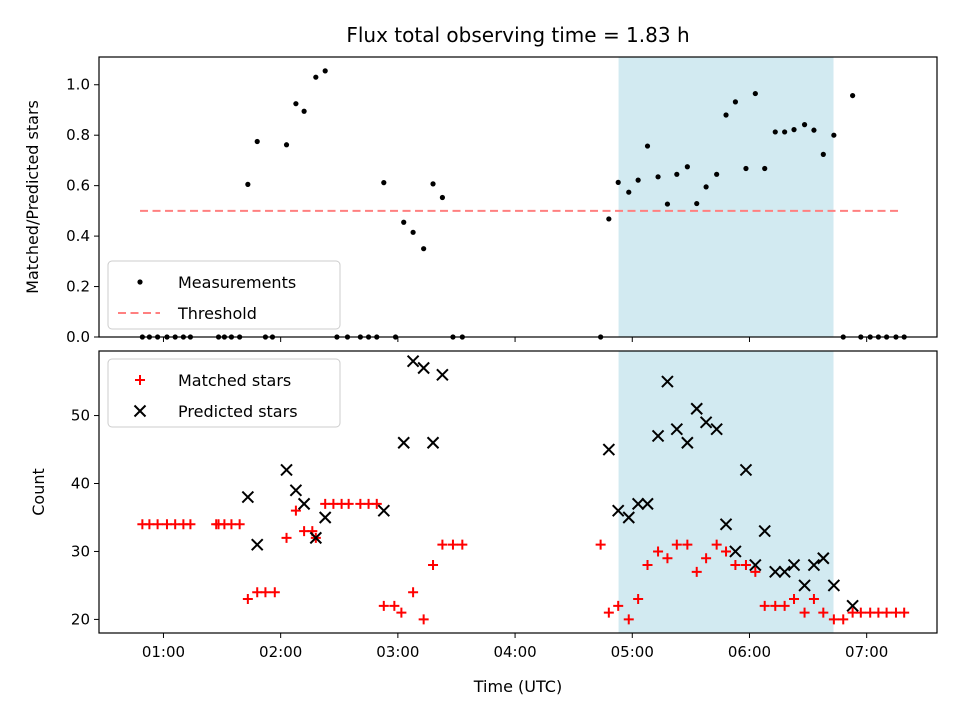 This screenshot has width=960, height=720. I want to click on y-tick-label: 50, so click(80, 416).